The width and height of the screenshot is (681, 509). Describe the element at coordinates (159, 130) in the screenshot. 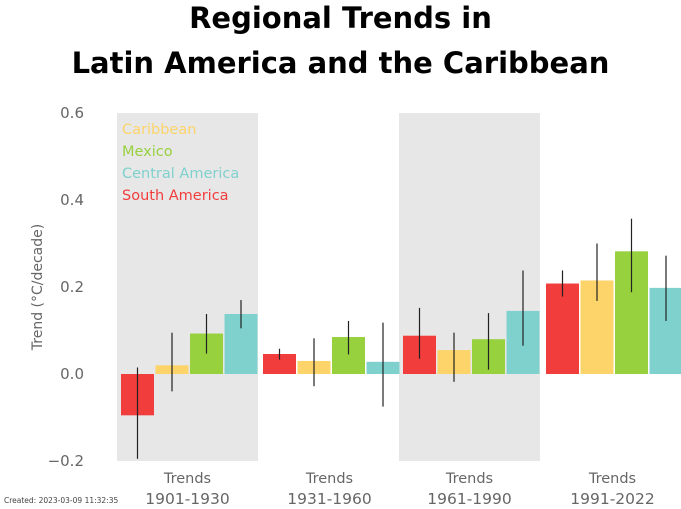

I see `legend-item-caribbean: Caribbean` at that location.